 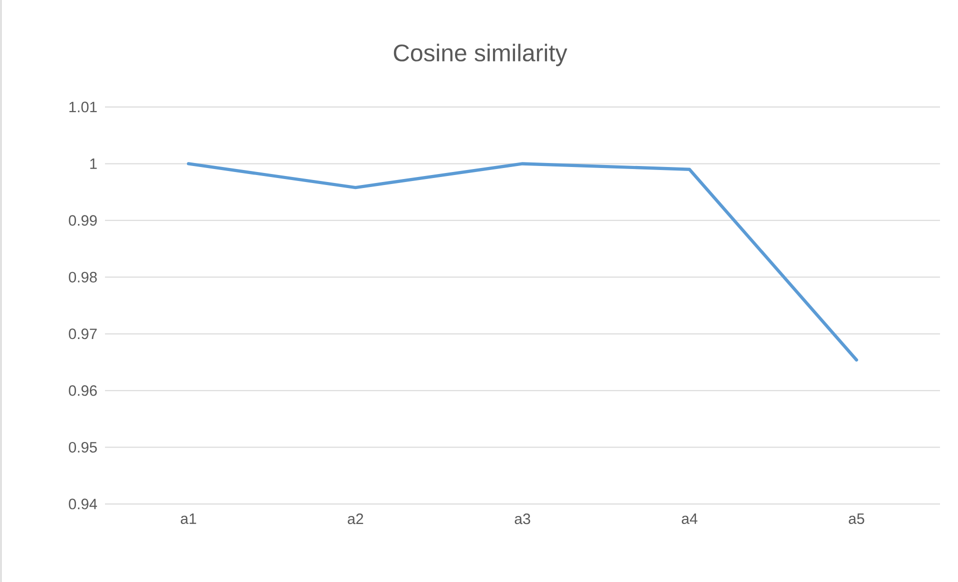 What do you see at coordinates (188, 519) in the screenshot?
I see `x-tick-label: a1` at bounding box center [188, 519].